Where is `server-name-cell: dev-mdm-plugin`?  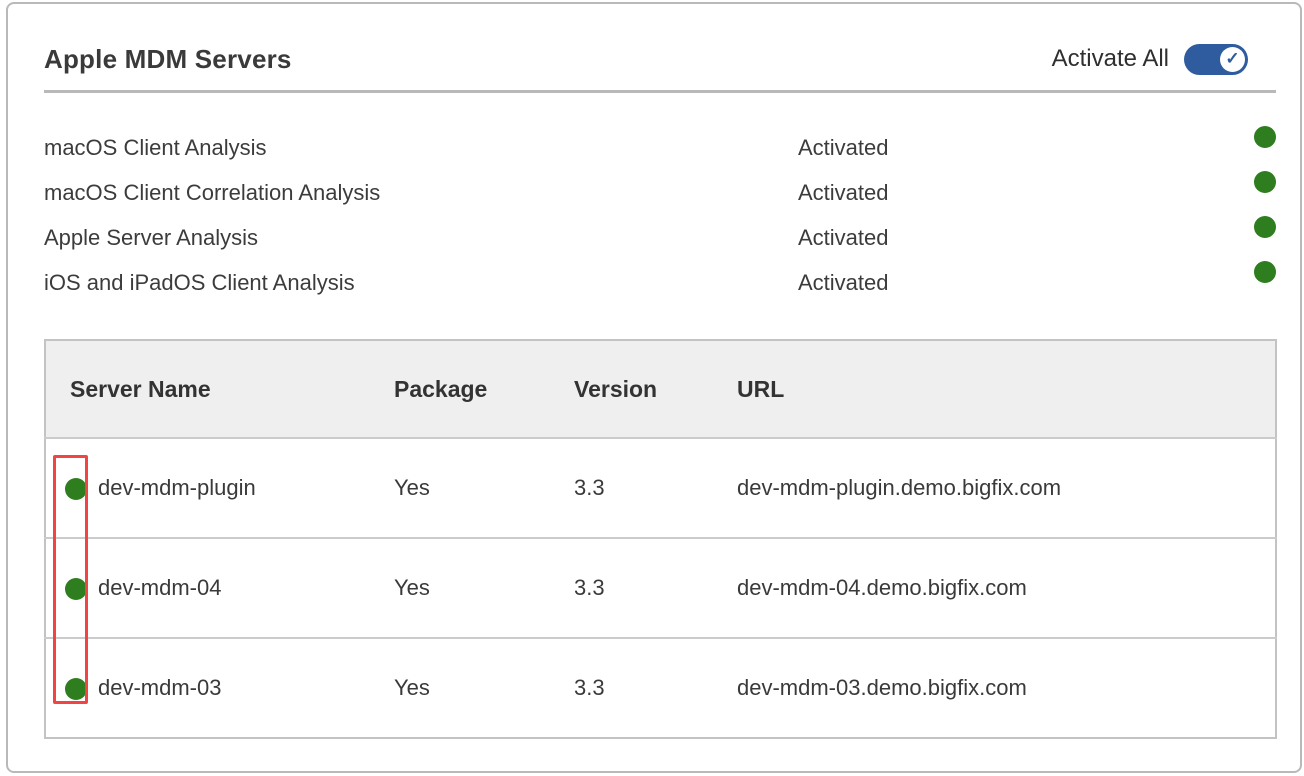
server-name-cell: dev-mdm-plugin is located at coordinates (177, 488).